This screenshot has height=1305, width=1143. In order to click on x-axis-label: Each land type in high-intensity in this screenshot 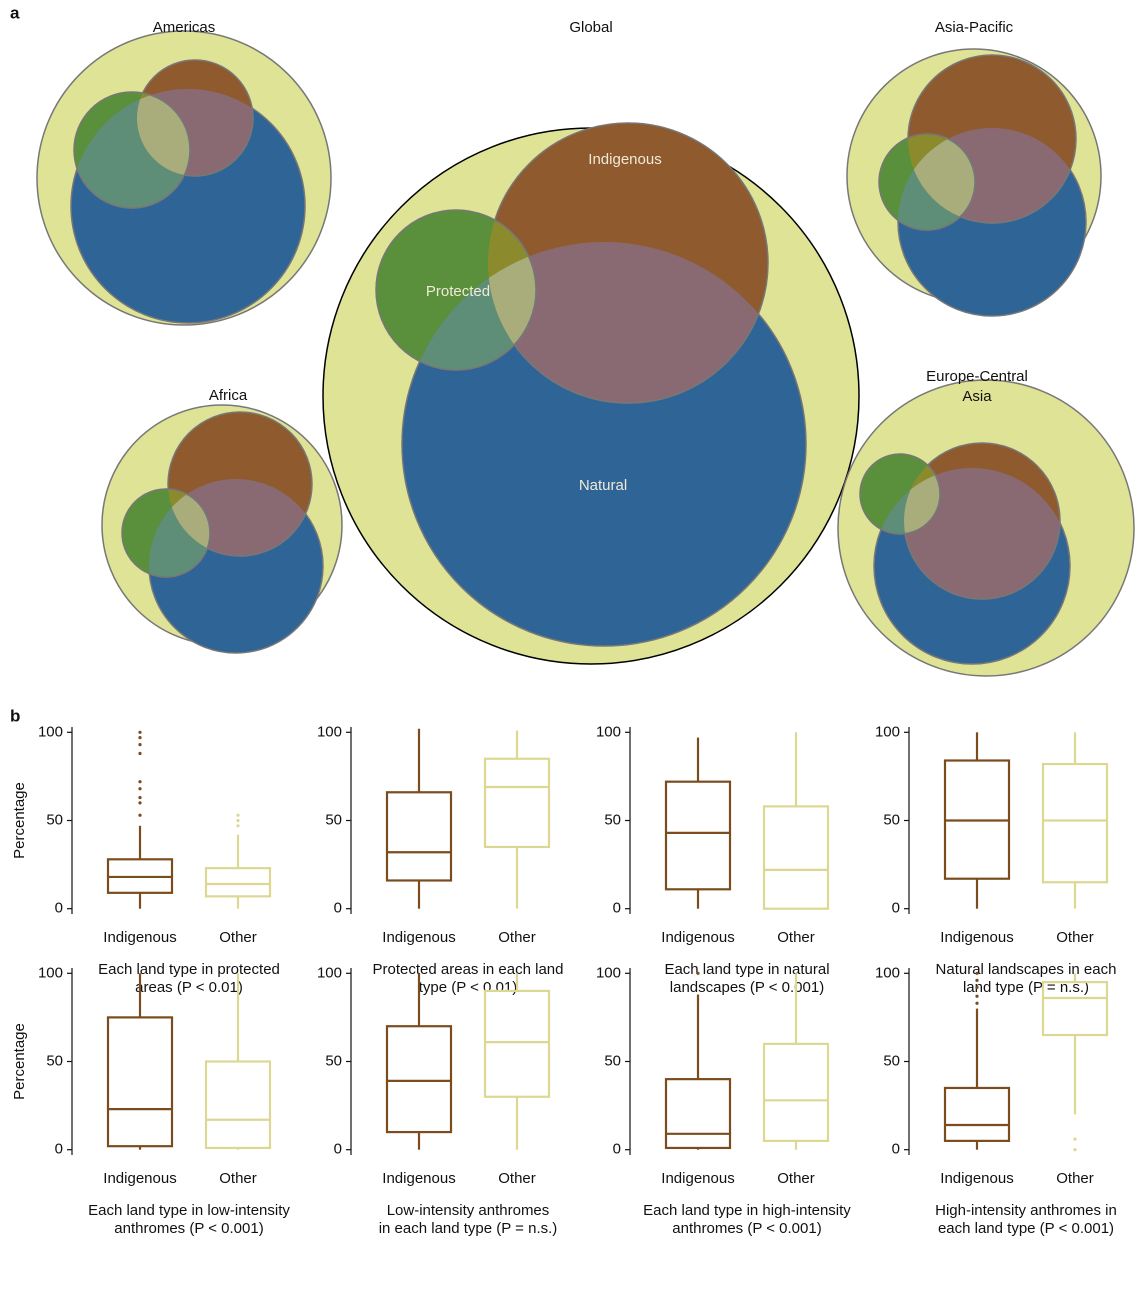, I will do `click(747, 1210)`.